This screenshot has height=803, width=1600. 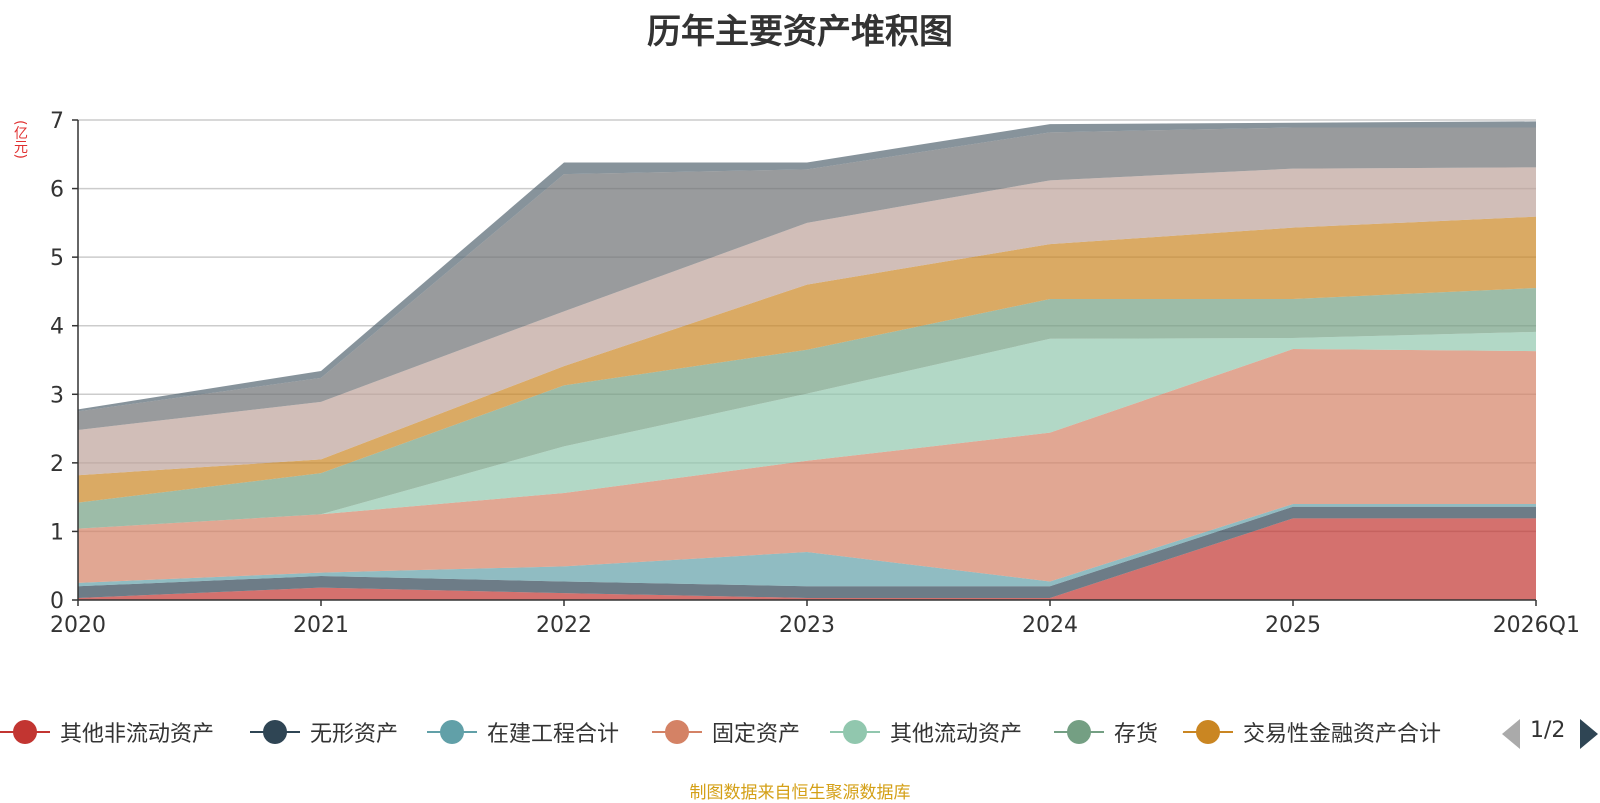 I want to click on legend-label: 其他流动资产, so click(x=956, y=734).